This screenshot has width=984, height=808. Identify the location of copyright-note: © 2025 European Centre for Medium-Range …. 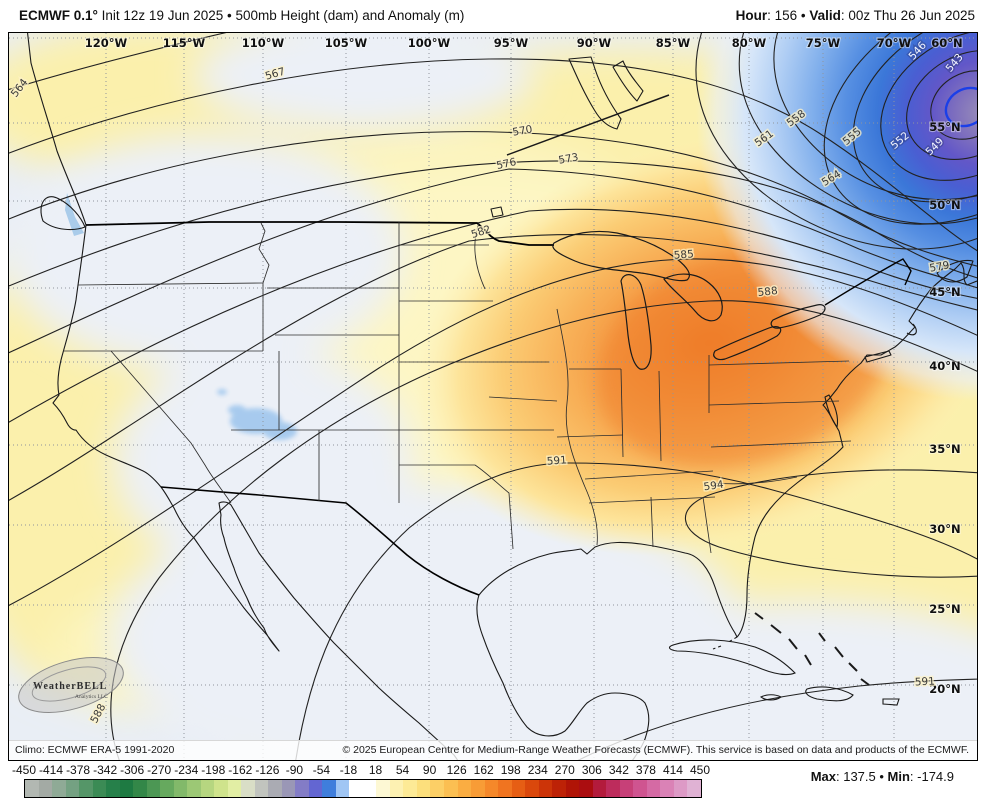
(655, 750).